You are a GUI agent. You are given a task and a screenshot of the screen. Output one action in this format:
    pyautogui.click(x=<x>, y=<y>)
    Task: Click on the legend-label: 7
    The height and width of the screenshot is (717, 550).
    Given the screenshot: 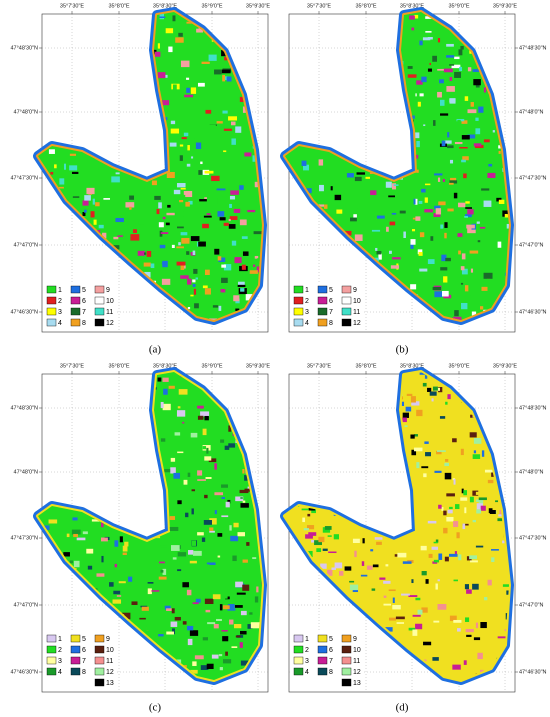 What is the action you would take?
    pyautogui.click(x=84, y=312)
    